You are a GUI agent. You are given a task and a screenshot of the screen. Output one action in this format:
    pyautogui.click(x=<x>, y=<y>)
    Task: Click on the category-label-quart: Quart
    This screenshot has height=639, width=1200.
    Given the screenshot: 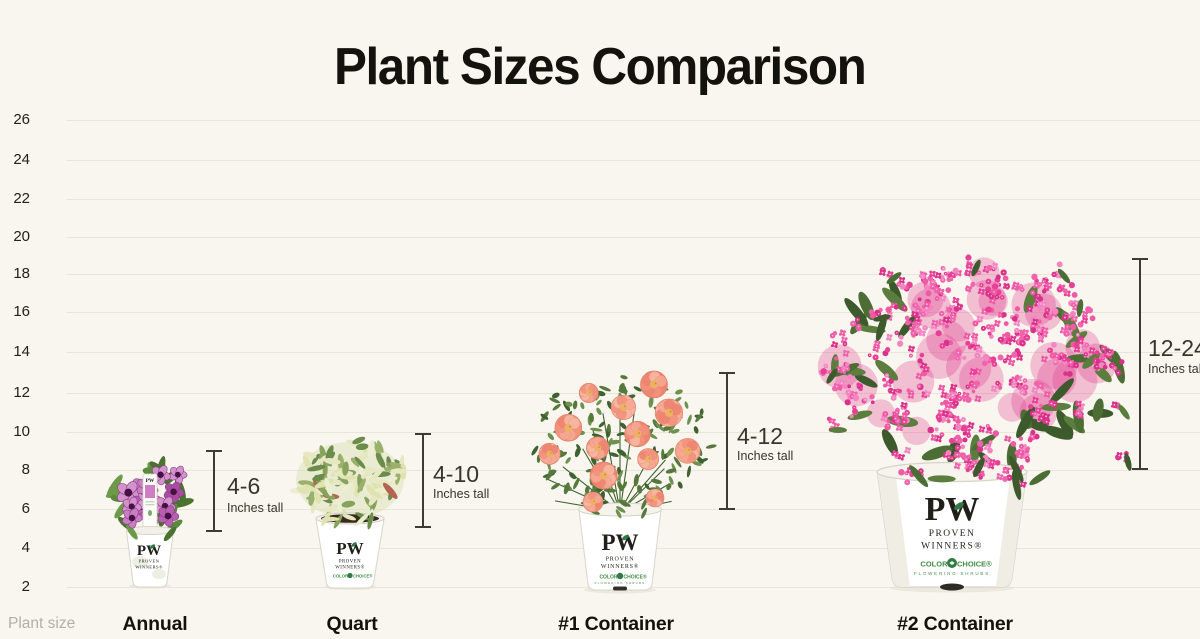 What is the action you would take?
    pyautogui.click(x=352, y=624)
    